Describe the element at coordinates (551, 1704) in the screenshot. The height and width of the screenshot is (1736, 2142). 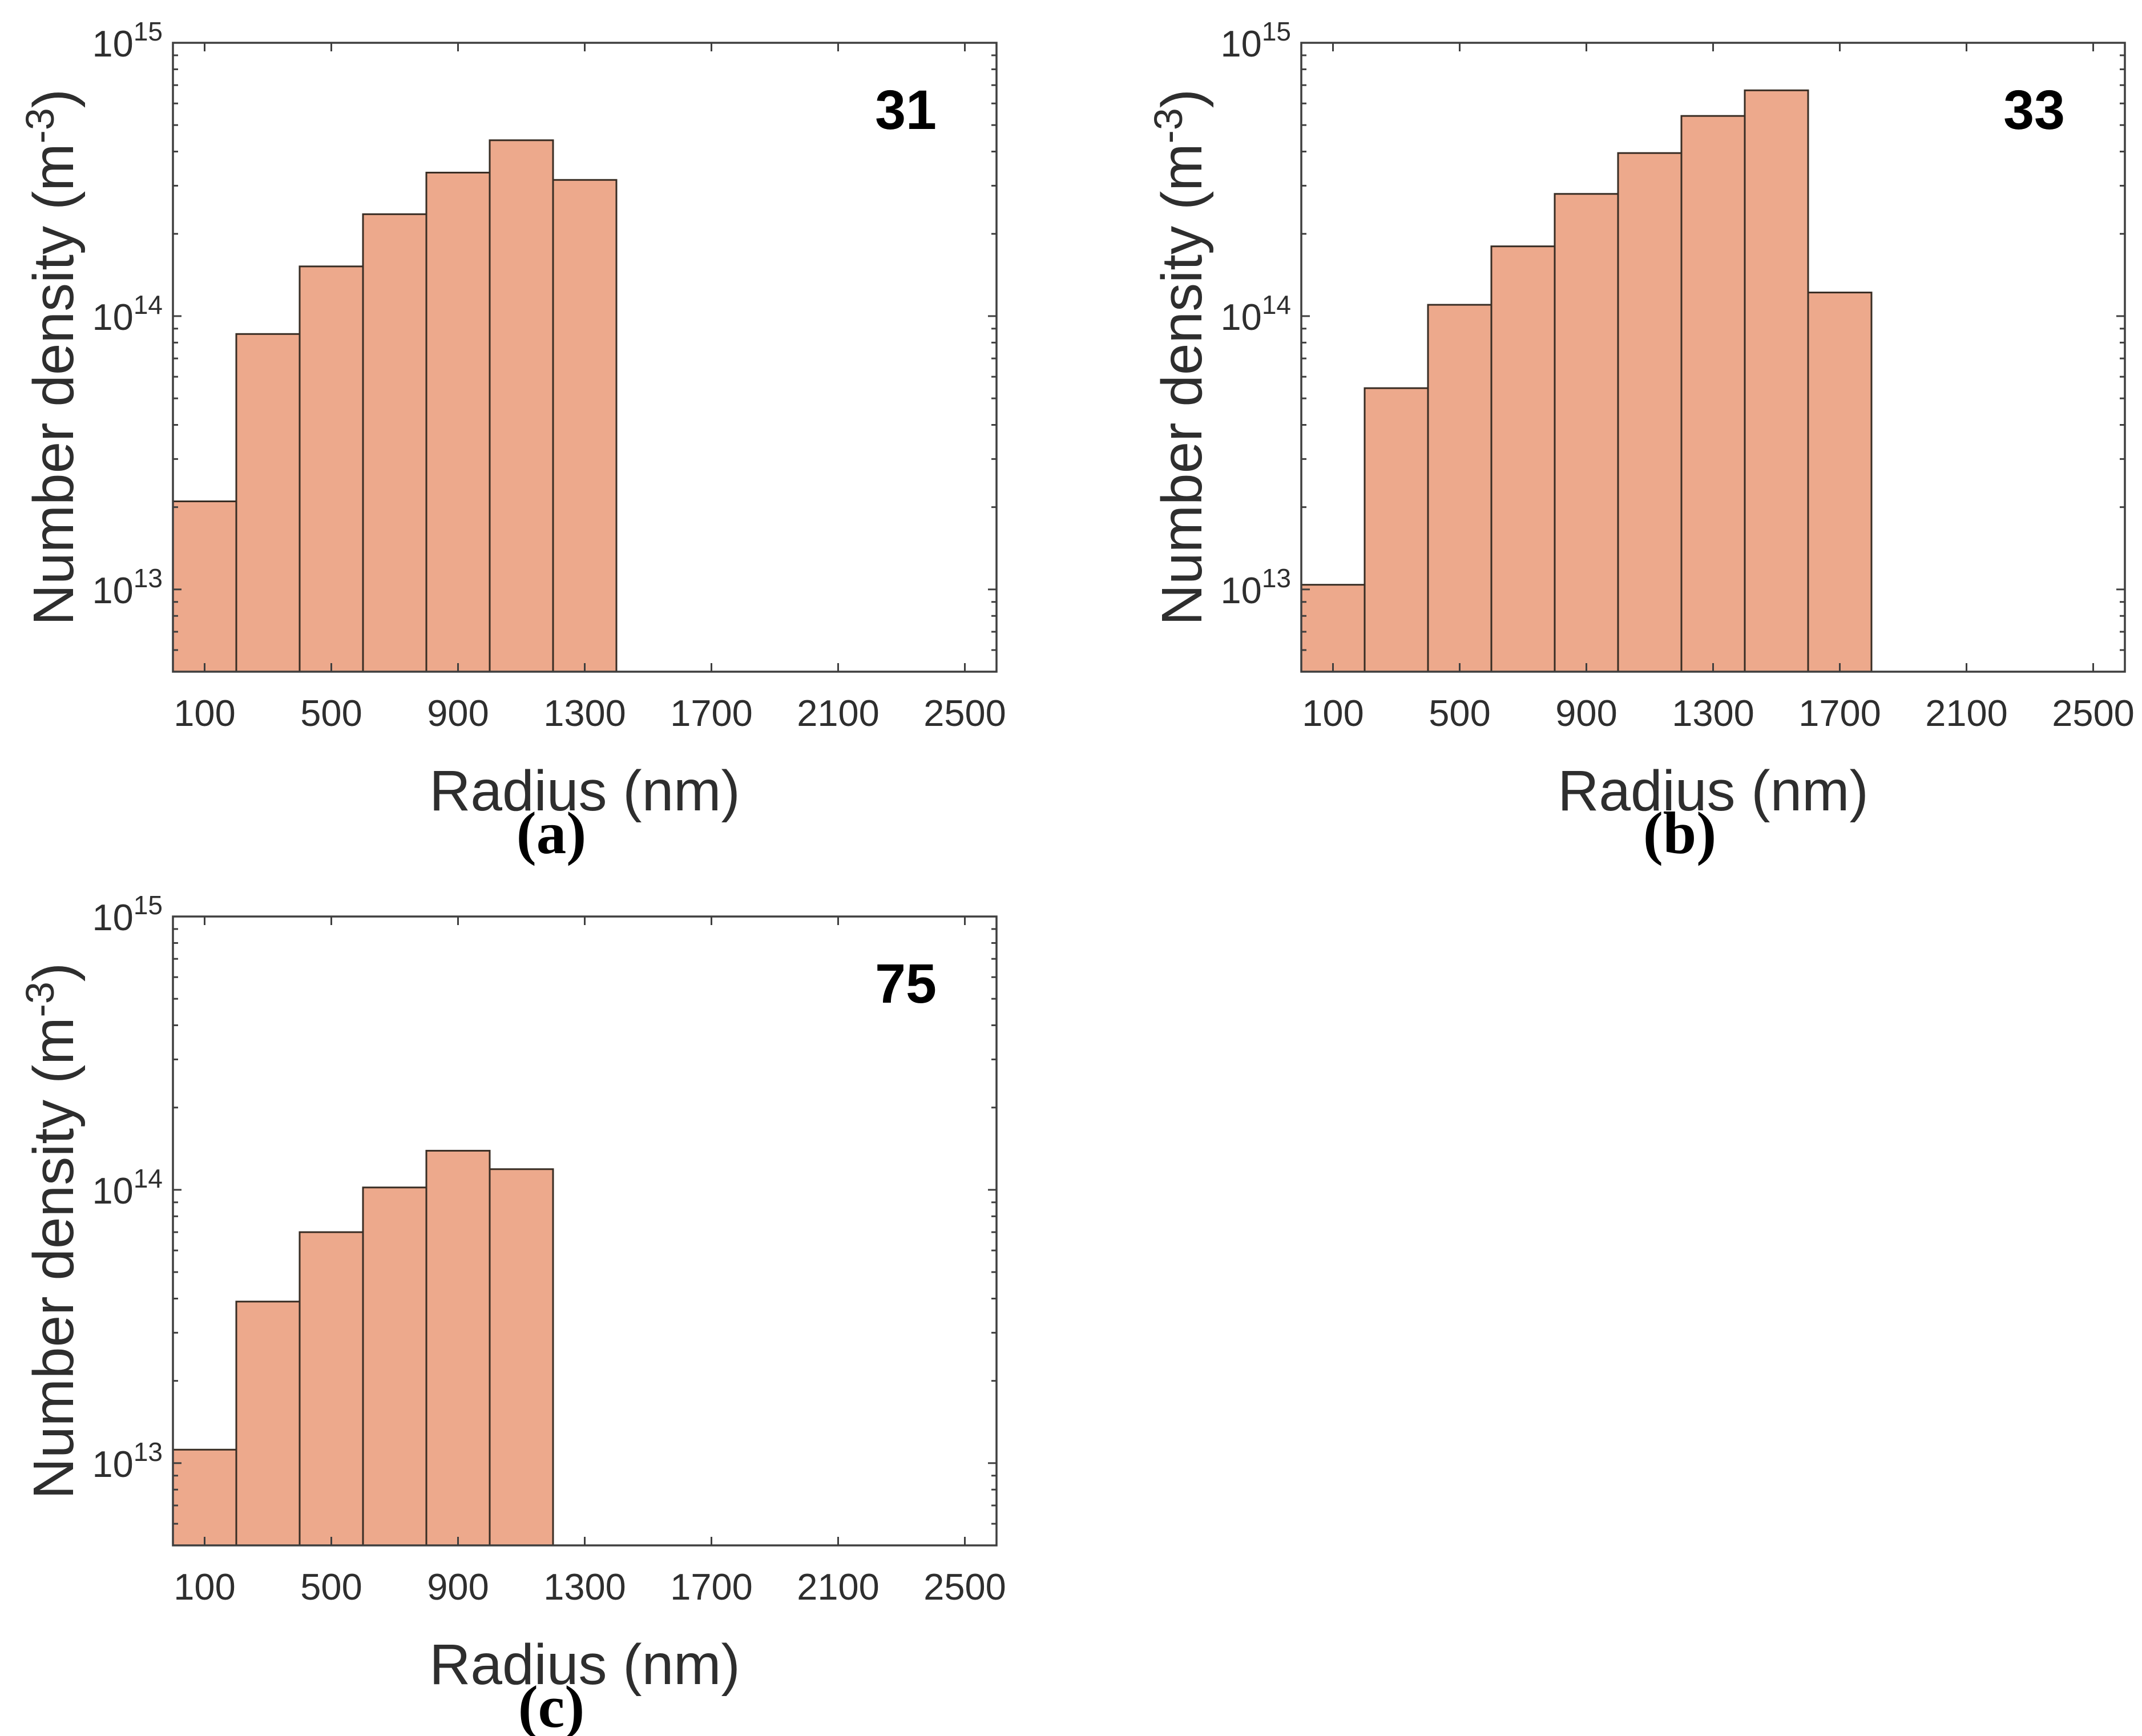
I see `panel-caption: (c)` at that location.